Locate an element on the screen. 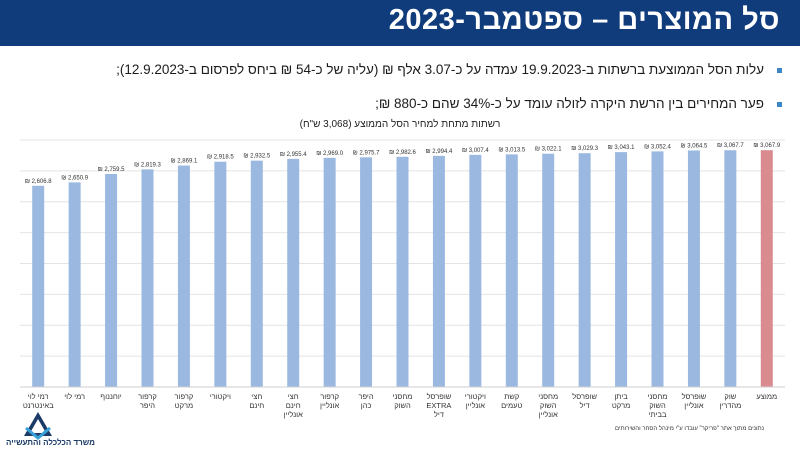  category-label: שוק מהדרין is located at coordinates (730, 401).